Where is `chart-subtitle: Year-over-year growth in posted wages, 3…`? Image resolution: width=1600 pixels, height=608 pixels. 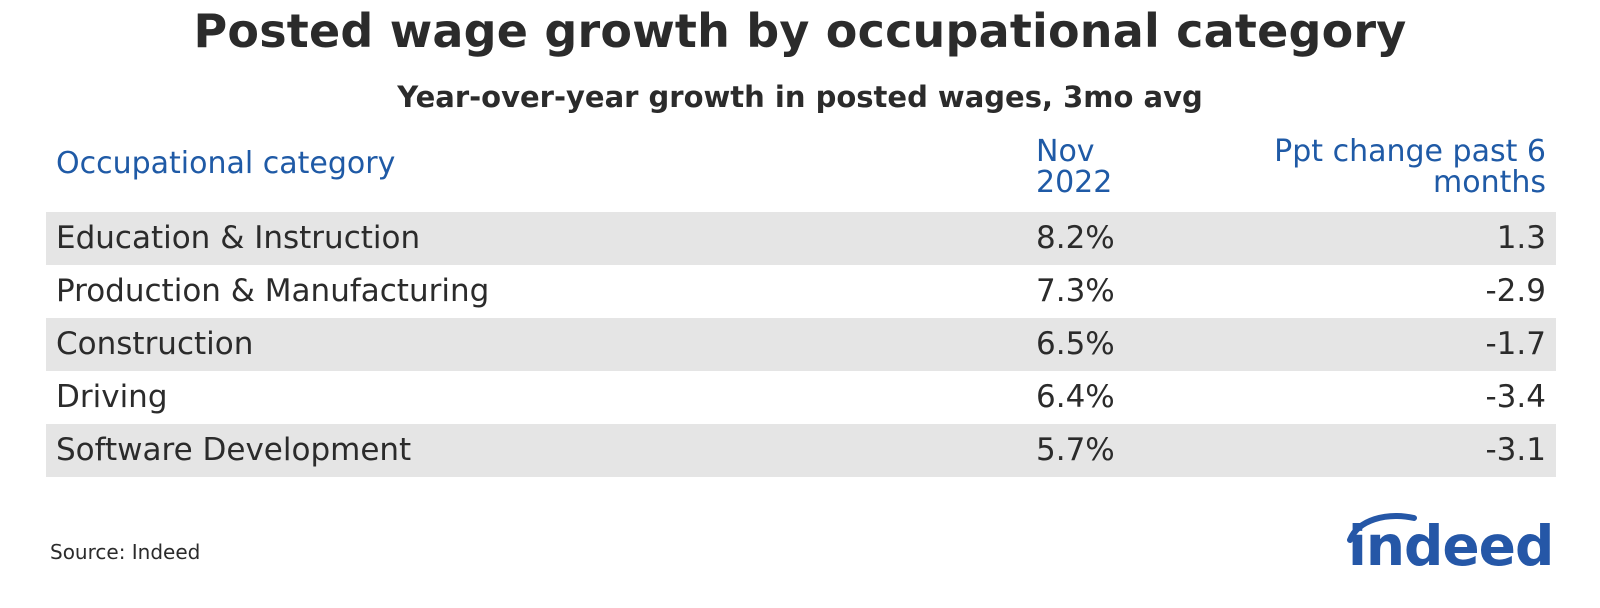
chart-subtitle: Year-over-year growth in posted wages, 3… is located at coordinates (800, 97).